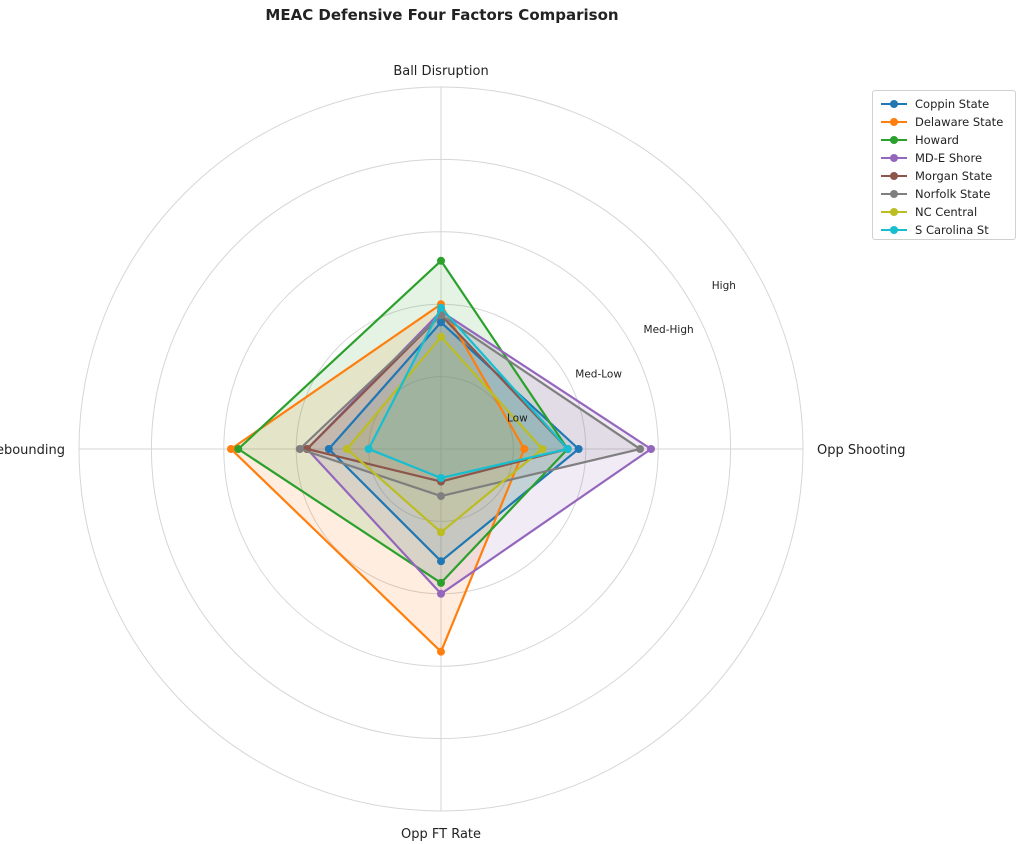  I want to click on legend-item: Norfolk State, so click(944, 194).